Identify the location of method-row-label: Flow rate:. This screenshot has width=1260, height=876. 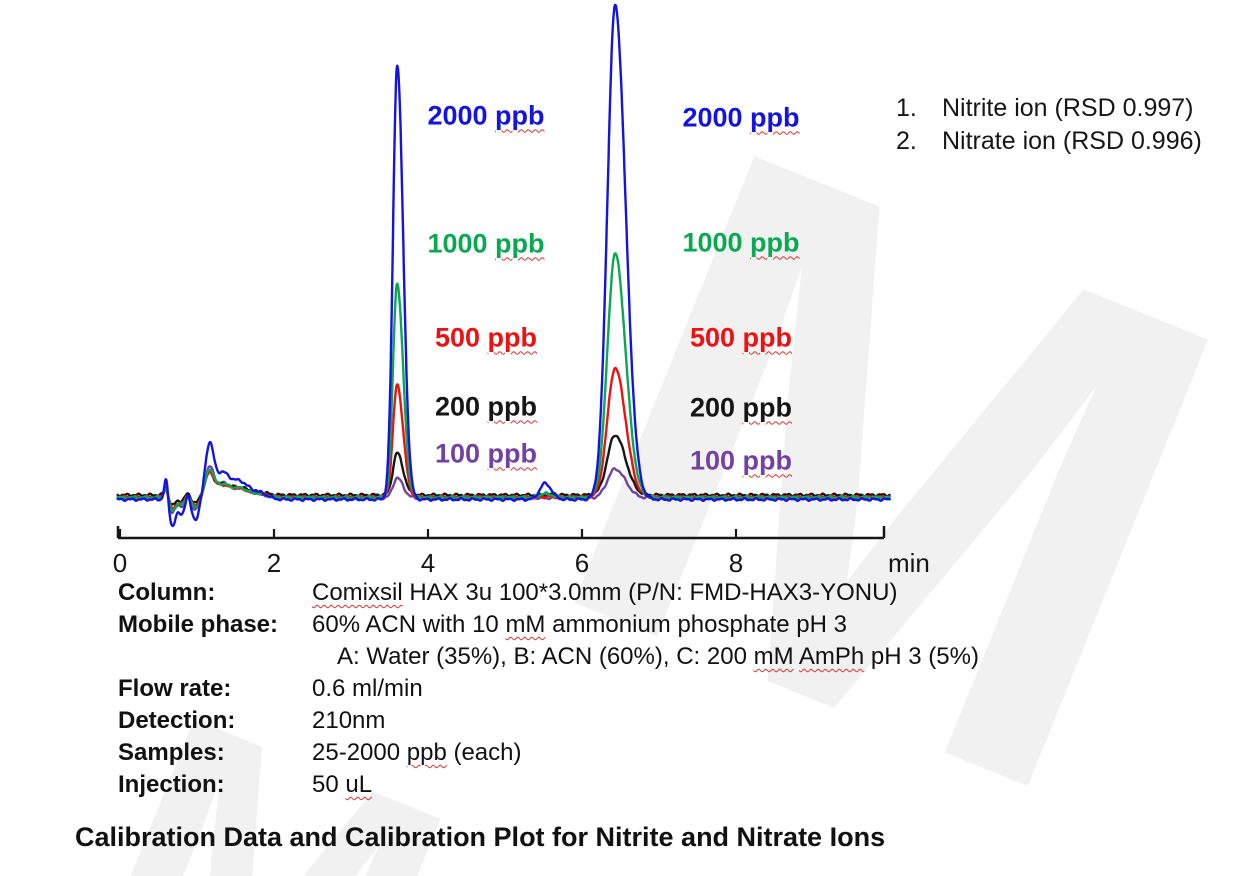
(175, 688).